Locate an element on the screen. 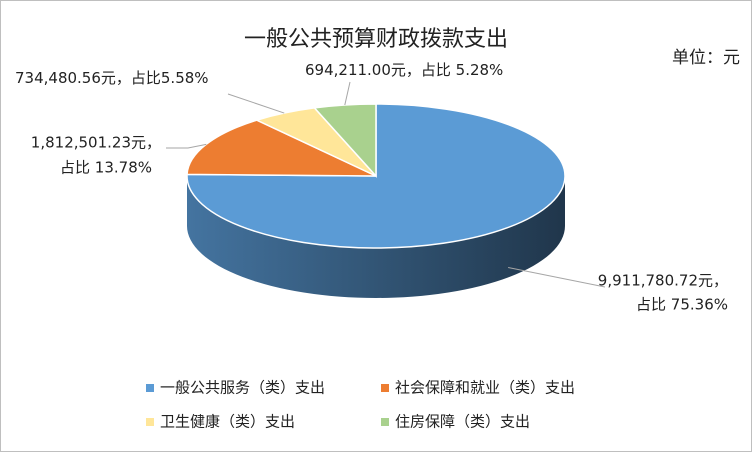  percent-label: 占比 13.78% is located at coordinates (106, 168).